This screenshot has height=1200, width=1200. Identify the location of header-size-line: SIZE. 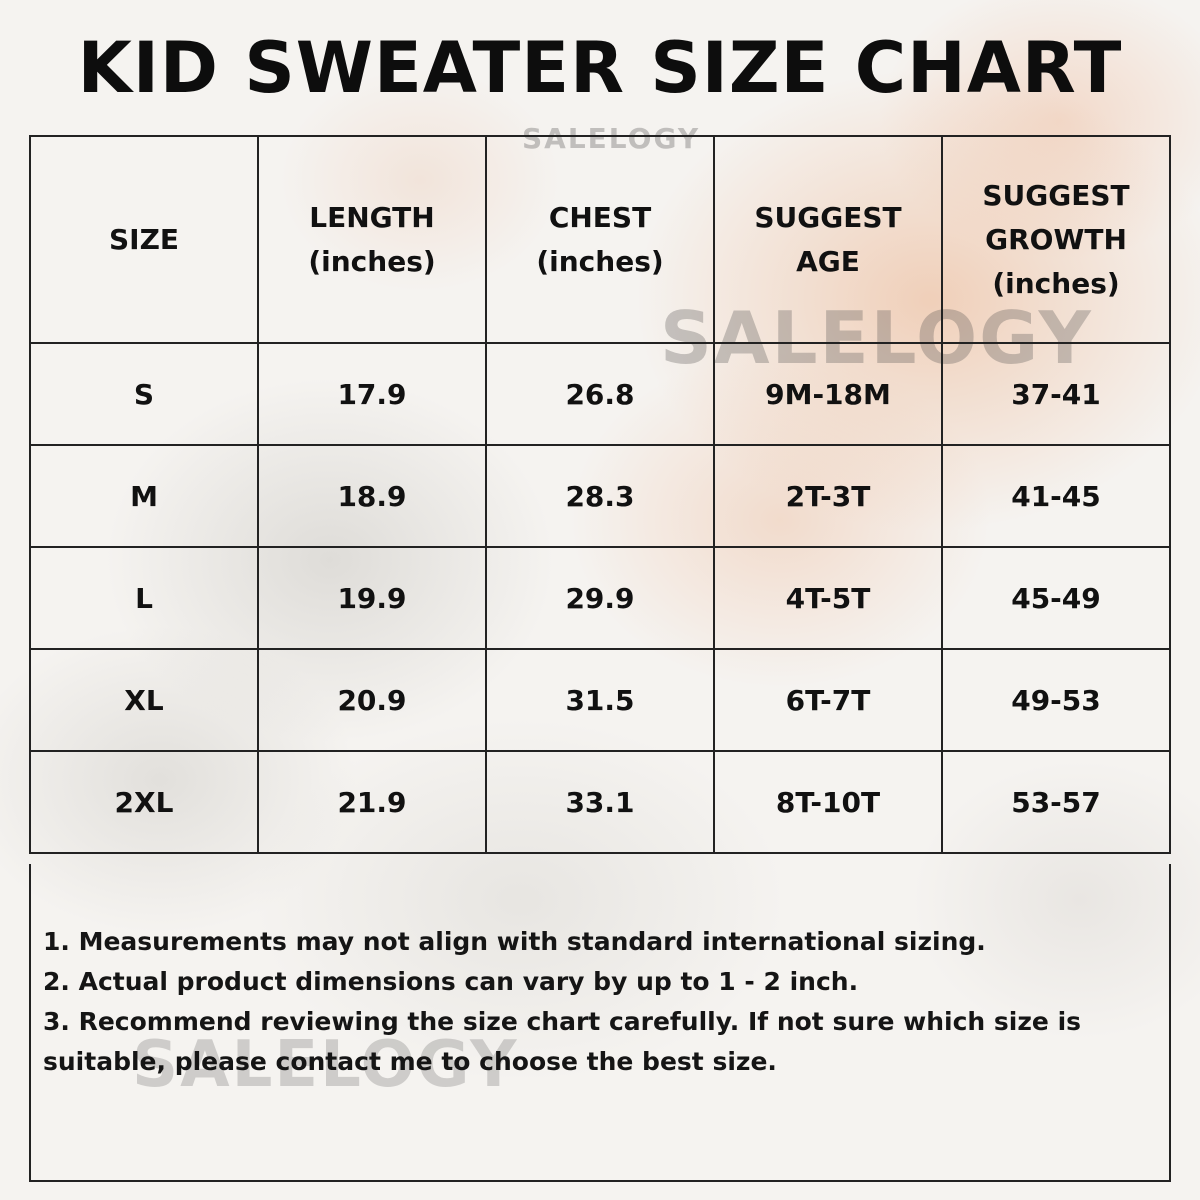
(143, 239).